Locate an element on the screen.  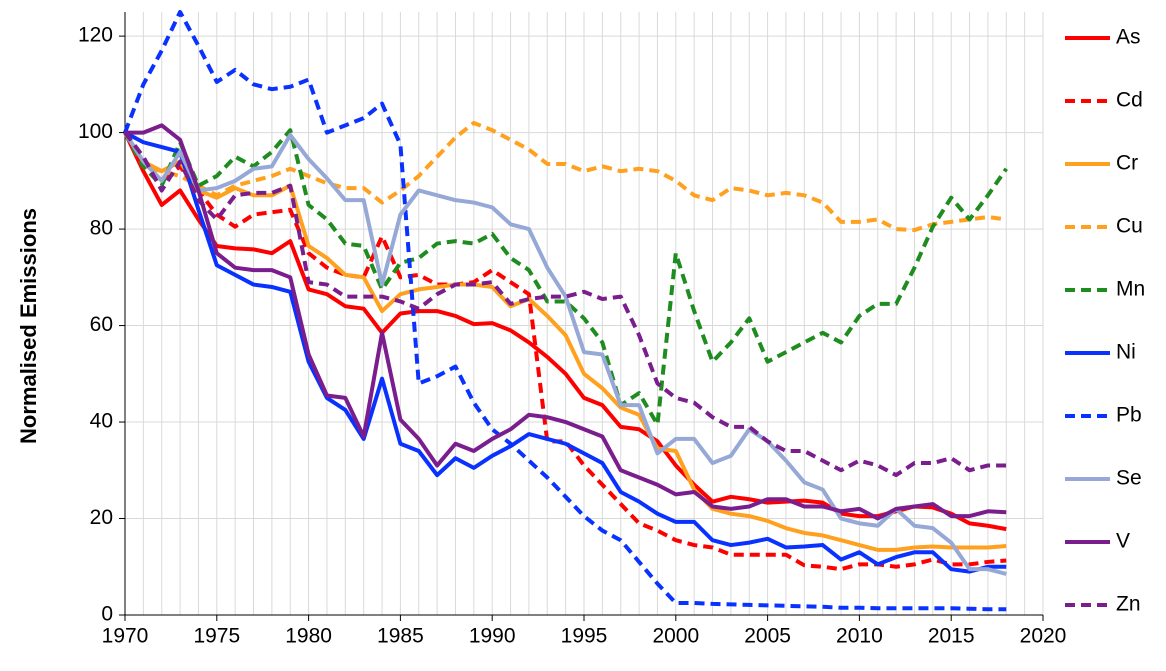
legend-label: Mn is located at coordinates (1130, 289).